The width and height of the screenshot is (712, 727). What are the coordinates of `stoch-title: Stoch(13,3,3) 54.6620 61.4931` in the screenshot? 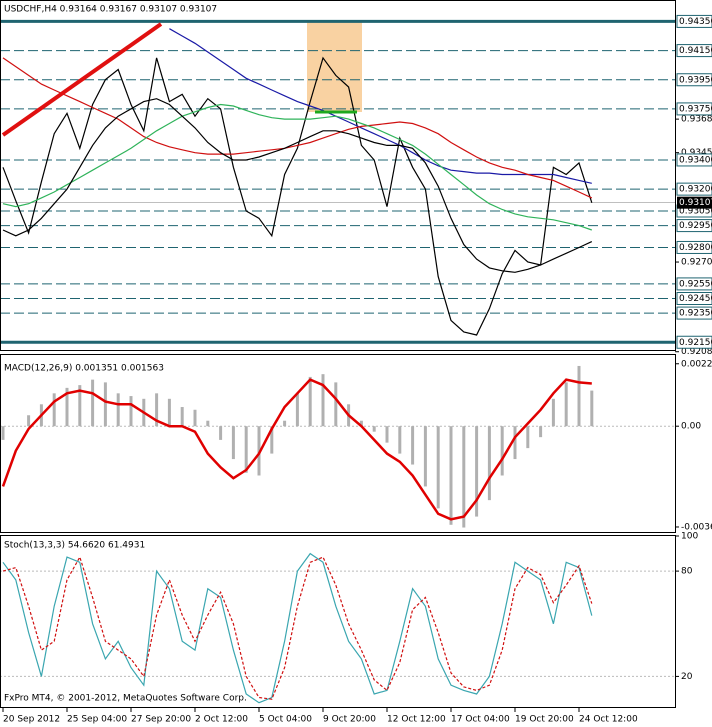 It's located at (74, 546).